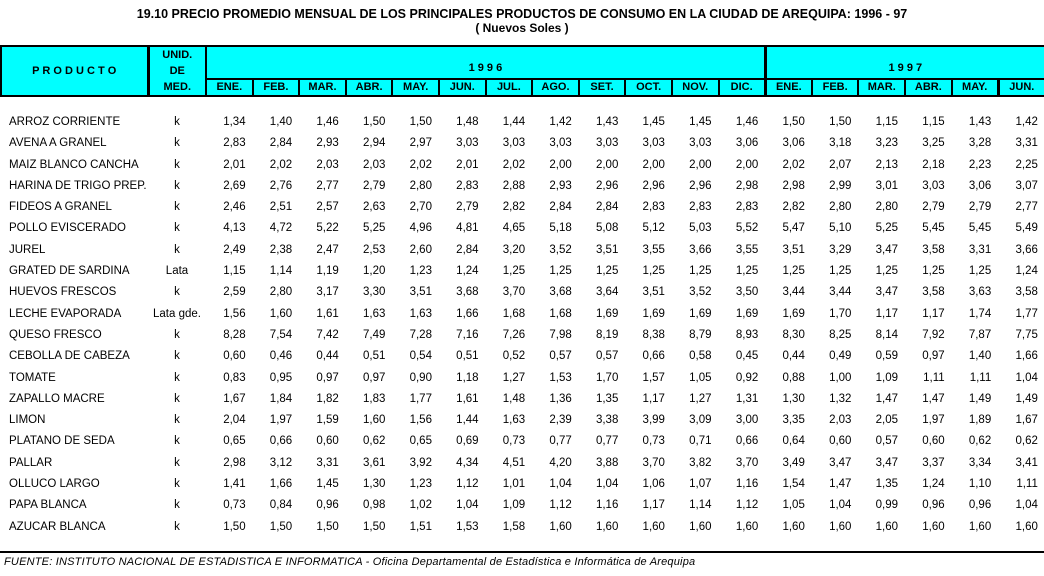  Describe the element at coordinates (509, 463) in the screenshot. I see `price-cell: 4,51` at that location.